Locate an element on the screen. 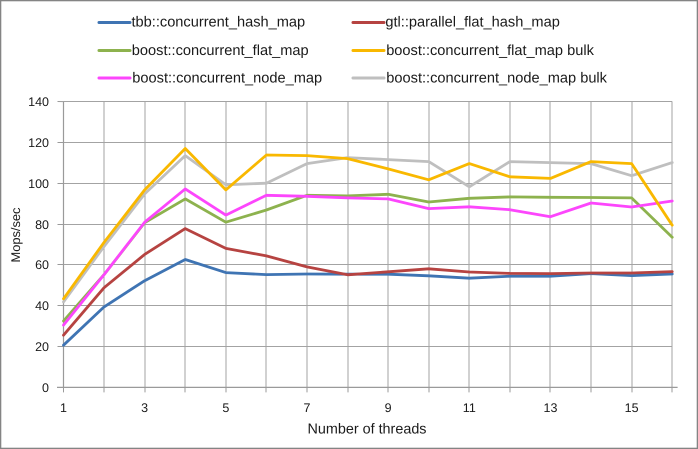 The width and height of the screenshot is (698, 449). svg-text: 120 is located at coordinates (38, 143).